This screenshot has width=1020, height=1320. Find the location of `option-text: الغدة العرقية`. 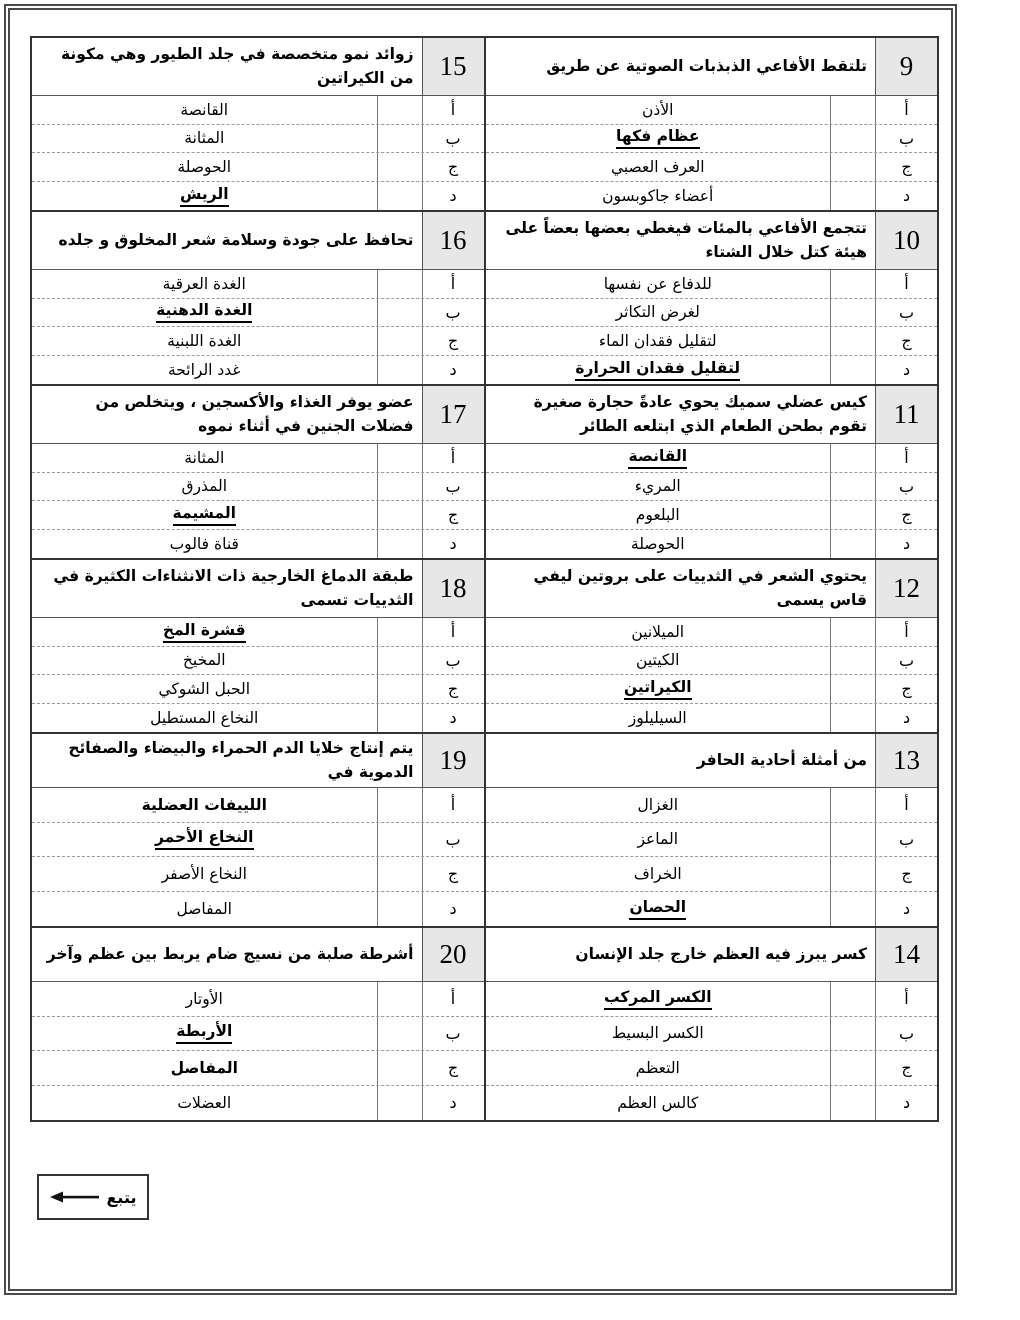

option-text: الغدة العرقية is located at coordinates (204, 284).